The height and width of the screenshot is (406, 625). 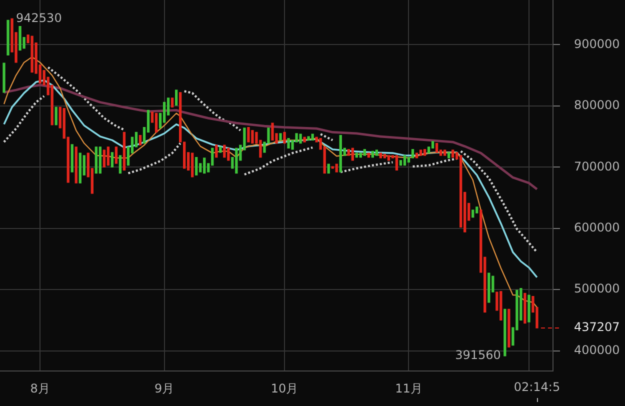 I want to click on annotation: 391560, so click(x=478, y=355).